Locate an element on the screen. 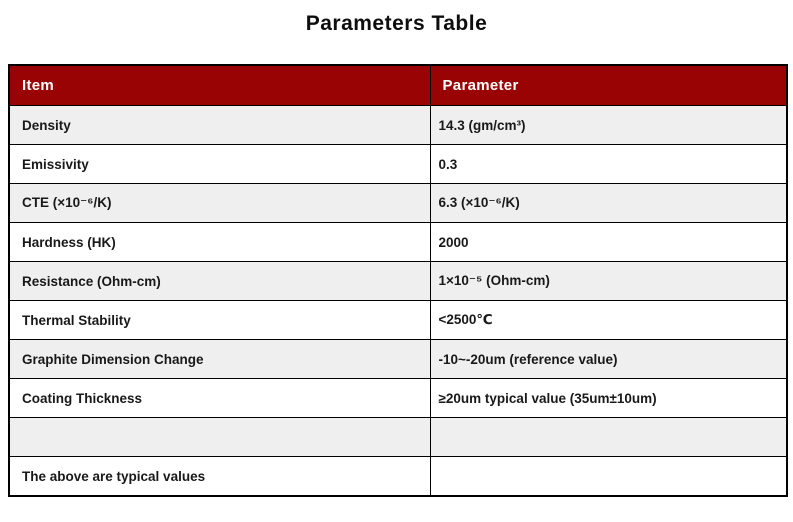 This screenshot has height=522, width=793. table-row: Density 14.3 (gm/cm³) is located at coordinates (398, 125).